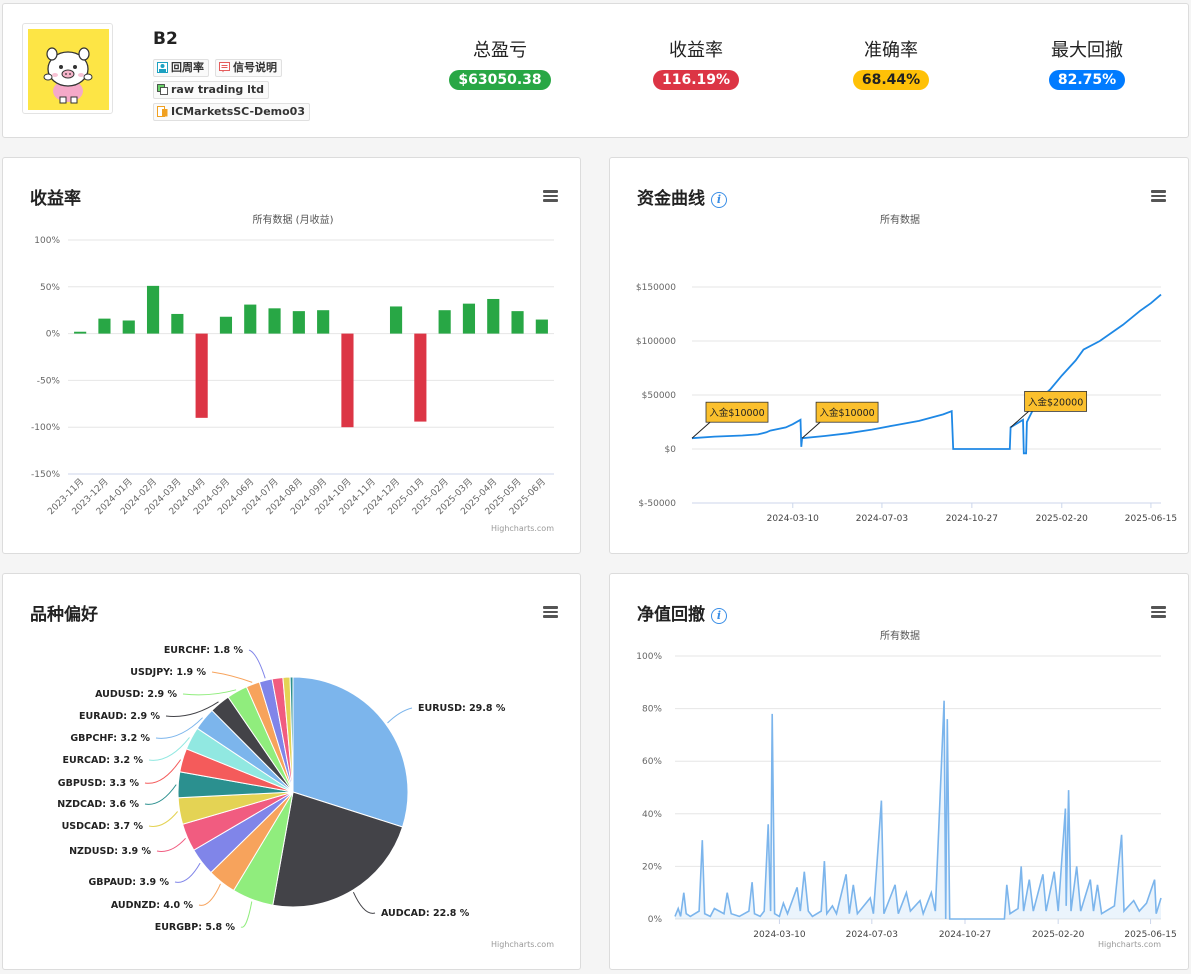 The width and height of the screenshot is (1191, 974). What do you see at coordinates (1087, 63) in the screenshot?
I see `stat-max-drawdown: 最大回撤 82.75%` at bounding box center [1087, 63].